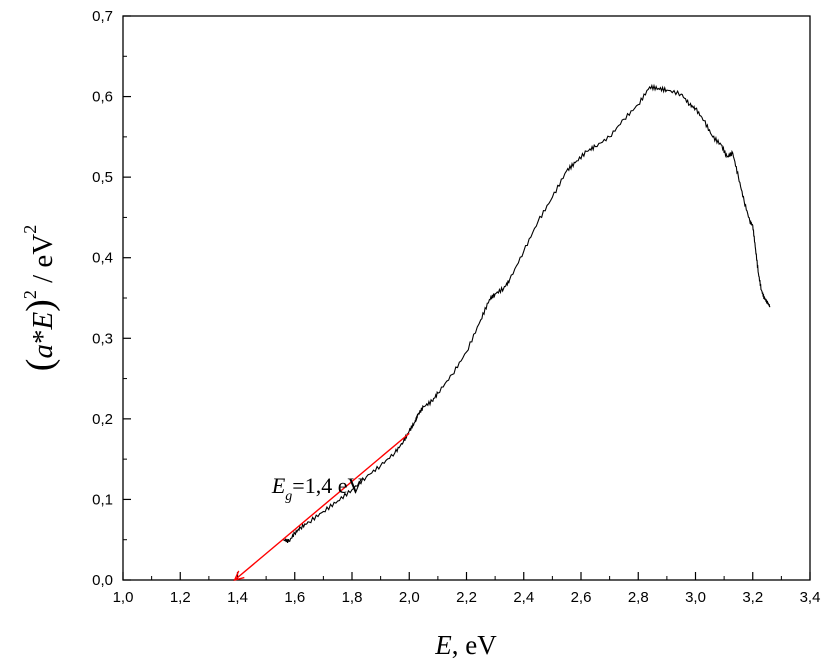 The height and width of the screenshot is (664, 828). I want to click on x-tick-labels: 1,0 1,2 1,4 1,6 1,8 2,0 2,2 2,4 2,6 2,8 3,0 3,2 3,4, so click(467, 597).